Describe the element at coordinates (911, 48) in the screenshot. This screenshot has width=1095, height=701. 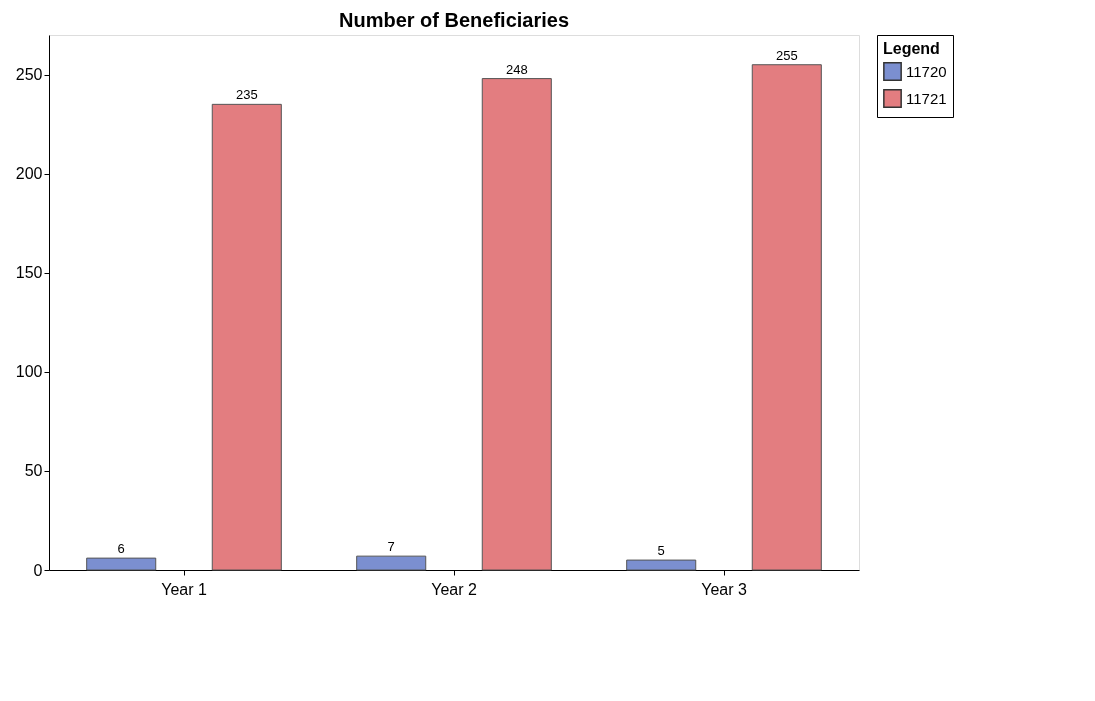
I see `legend-title: Legend` at that location.